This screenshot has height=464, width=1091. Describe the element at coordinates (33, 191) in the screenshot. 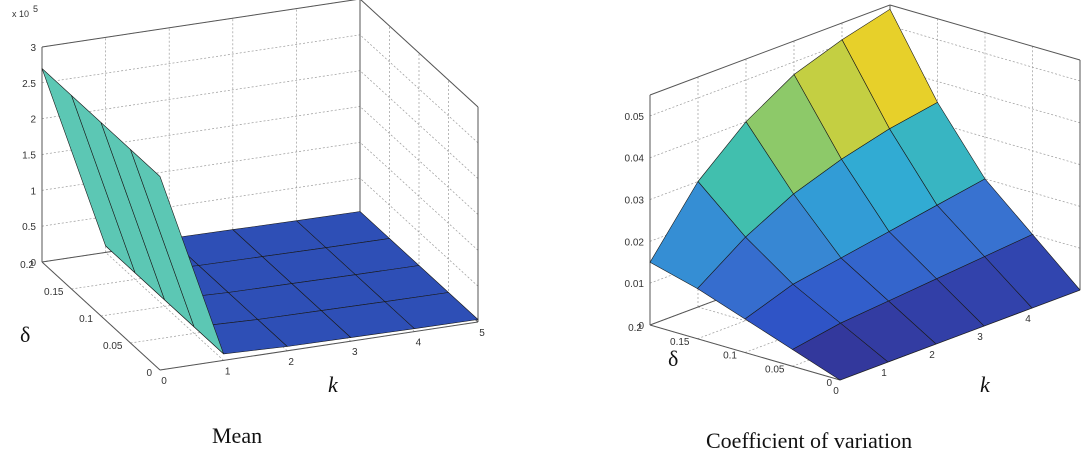

I see `mean-z-tick-label: 1` at that location.